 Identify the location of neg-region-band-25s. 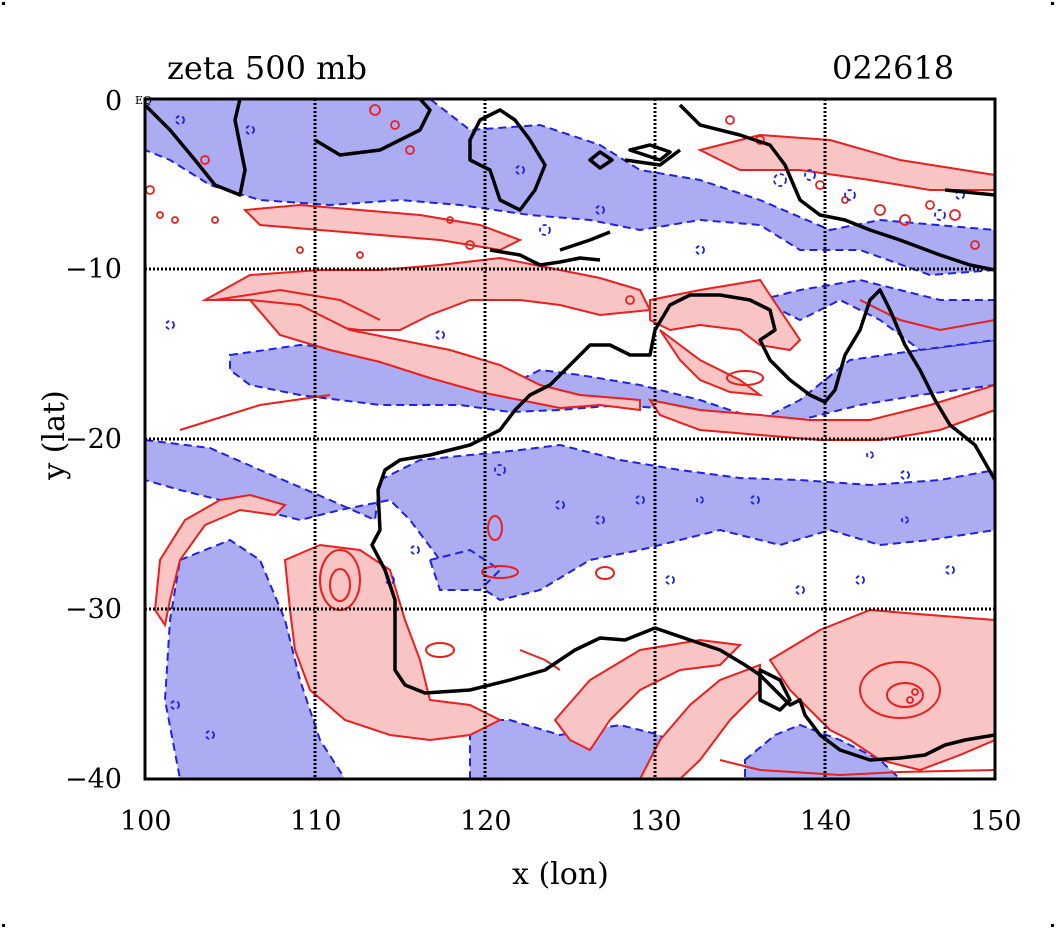
(570, 520).